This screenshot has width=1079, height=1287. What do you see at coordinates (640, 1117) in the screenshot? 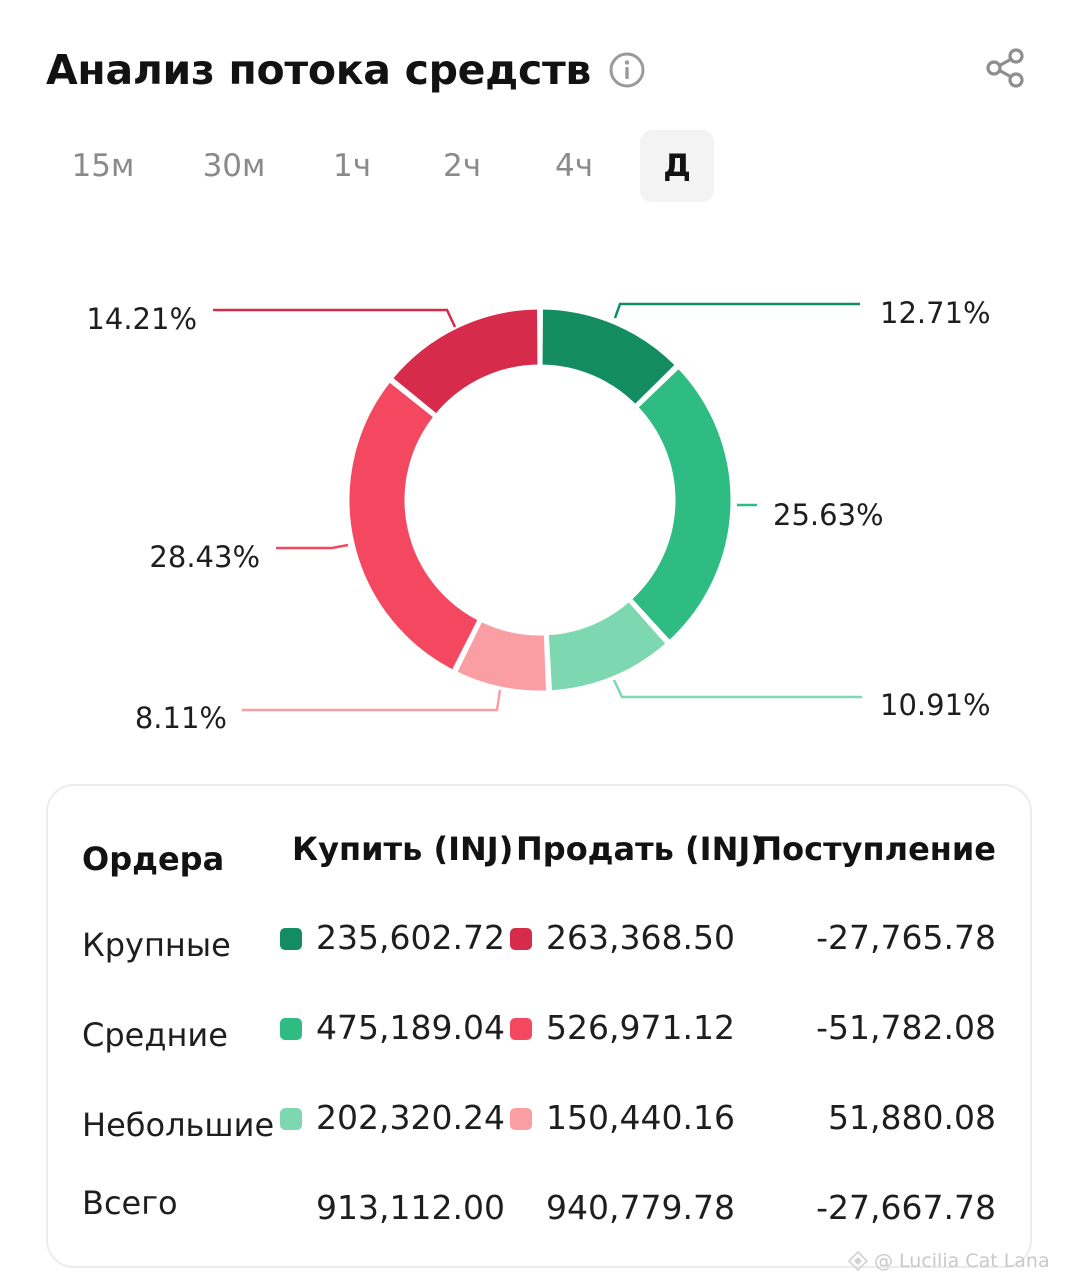
I see `sell-small-value: 150,440.16` at bounding box center [640, 1117].